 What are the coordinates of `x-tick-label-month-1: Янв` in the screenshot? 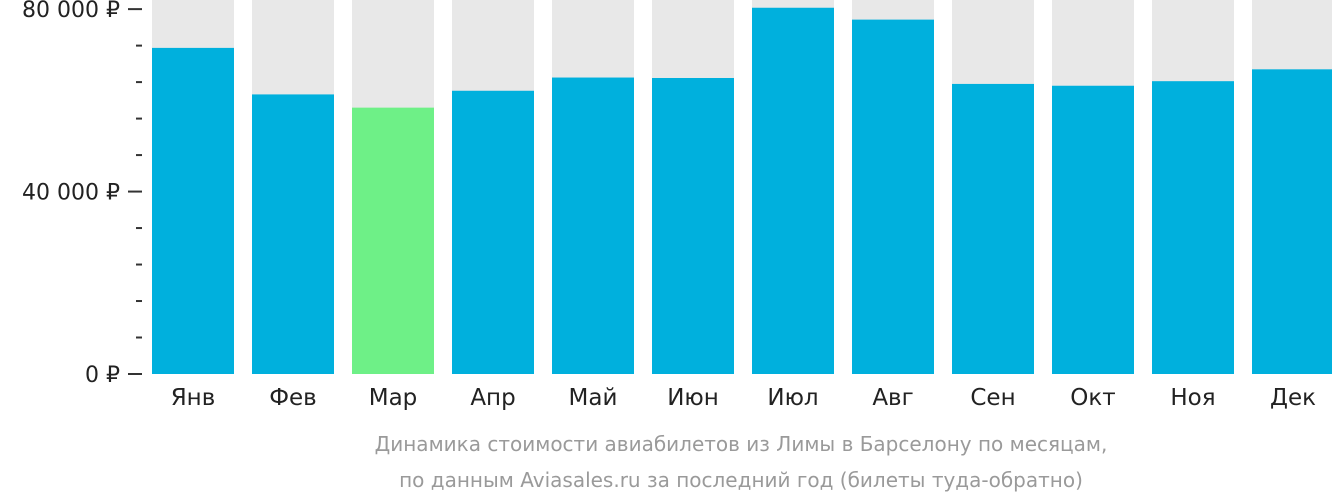 It's located at (193, 398).